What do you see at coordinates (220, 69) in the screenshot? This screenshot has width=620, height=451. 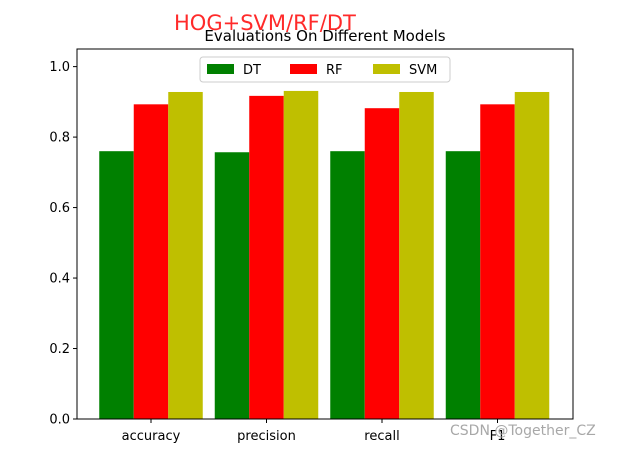 I see `legend-swatch-dt` at bounding box center [220, 69].